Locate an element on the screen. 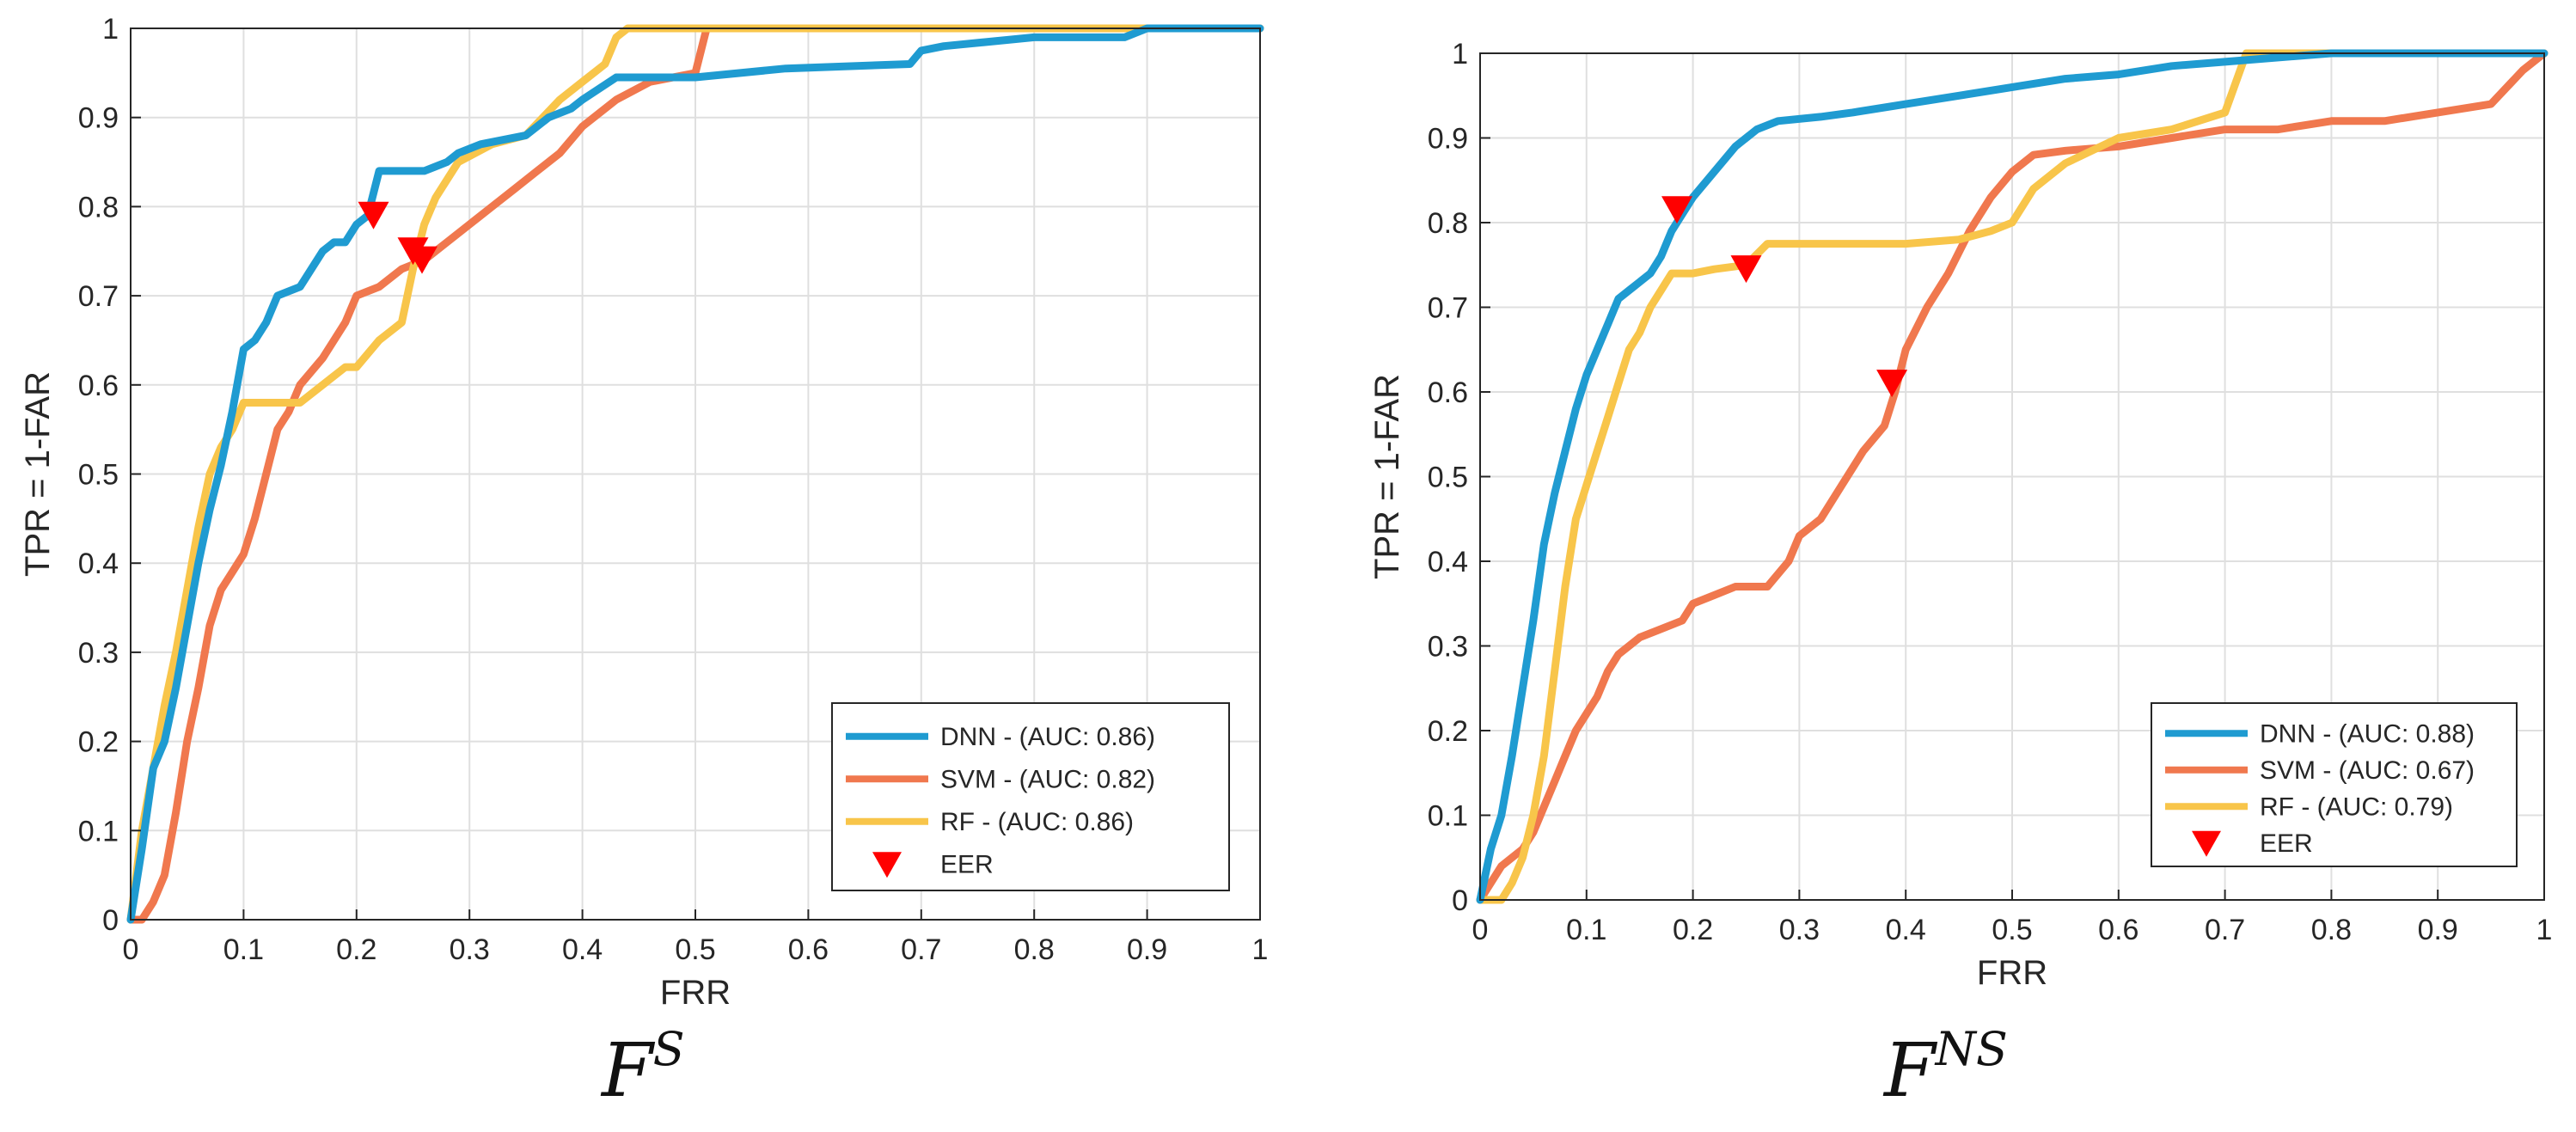  chart-caption: FS is located at coordinates (642, 1068).